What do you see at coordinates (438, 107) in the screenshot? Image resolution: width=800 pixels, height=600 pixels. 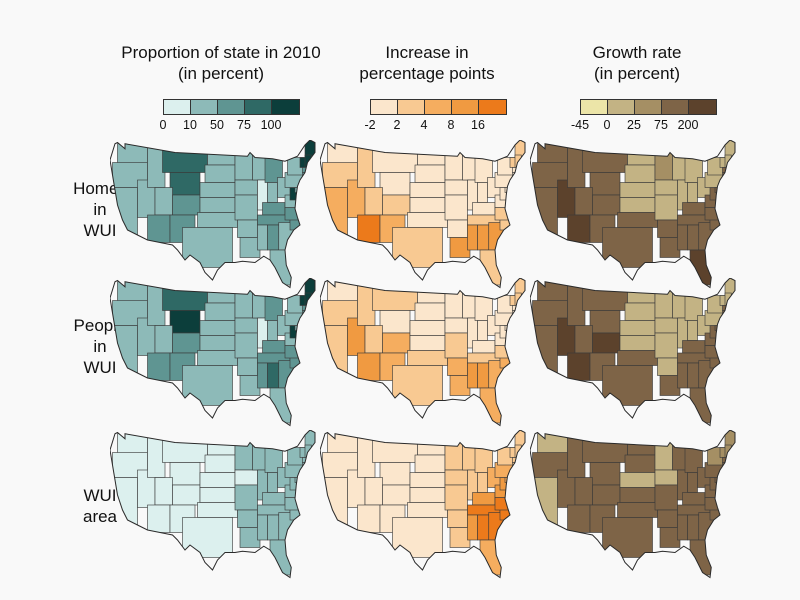 I see `legend-color-bar` at bounding box center [438, 107].